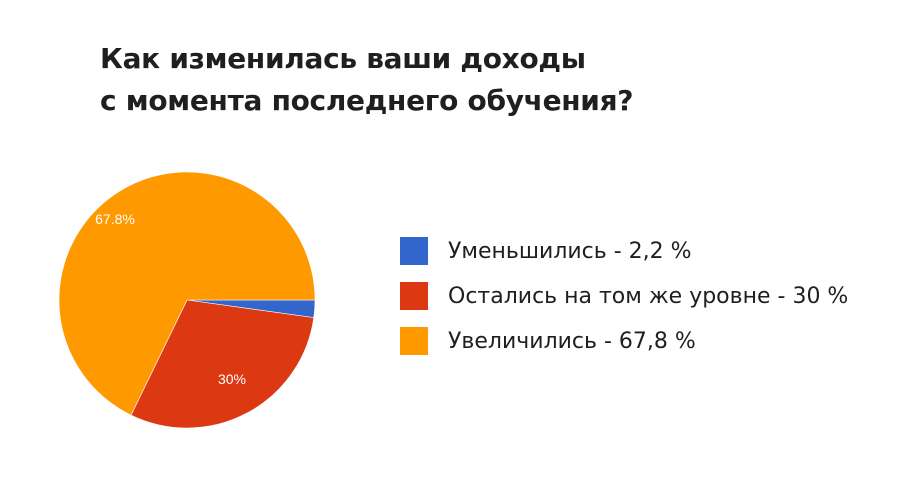 The image size is (924, 502). What do you see at coordinates (648, 296) in the screenshot?
I see `legend-label: Остались на том же уровне - 30 %` at bounding box center [648, 296].